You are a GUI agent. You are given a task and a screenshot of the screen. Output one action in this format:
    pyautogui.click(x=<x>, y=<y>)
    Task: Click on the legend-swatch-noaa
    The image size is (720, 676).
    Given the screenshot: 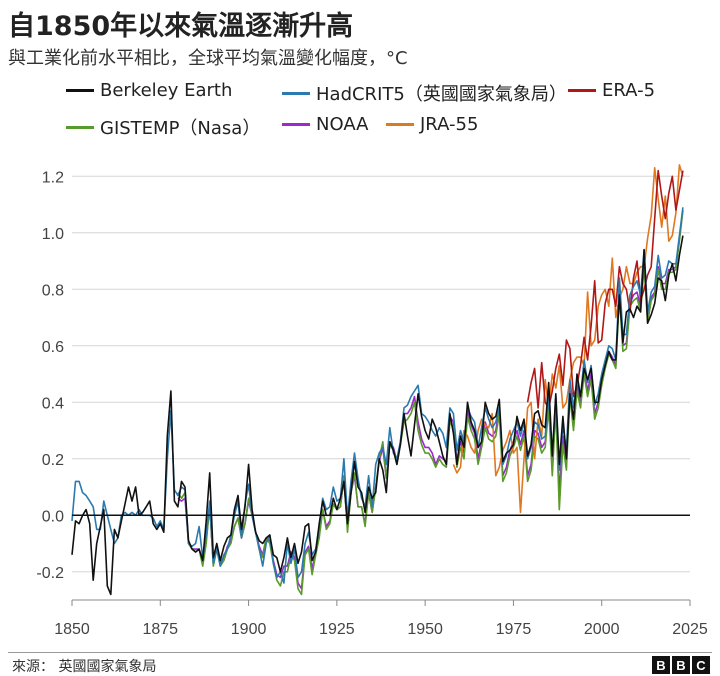 What is the action you would take?
    pyautogui.click(x=296, y=124)
    